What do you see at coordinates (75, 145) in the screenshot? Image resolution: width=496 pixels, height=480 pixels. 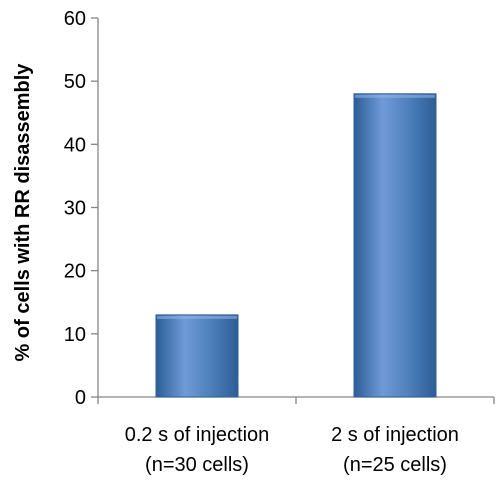 I see `y-tick-label: 40` at bounding box center [75, 145].